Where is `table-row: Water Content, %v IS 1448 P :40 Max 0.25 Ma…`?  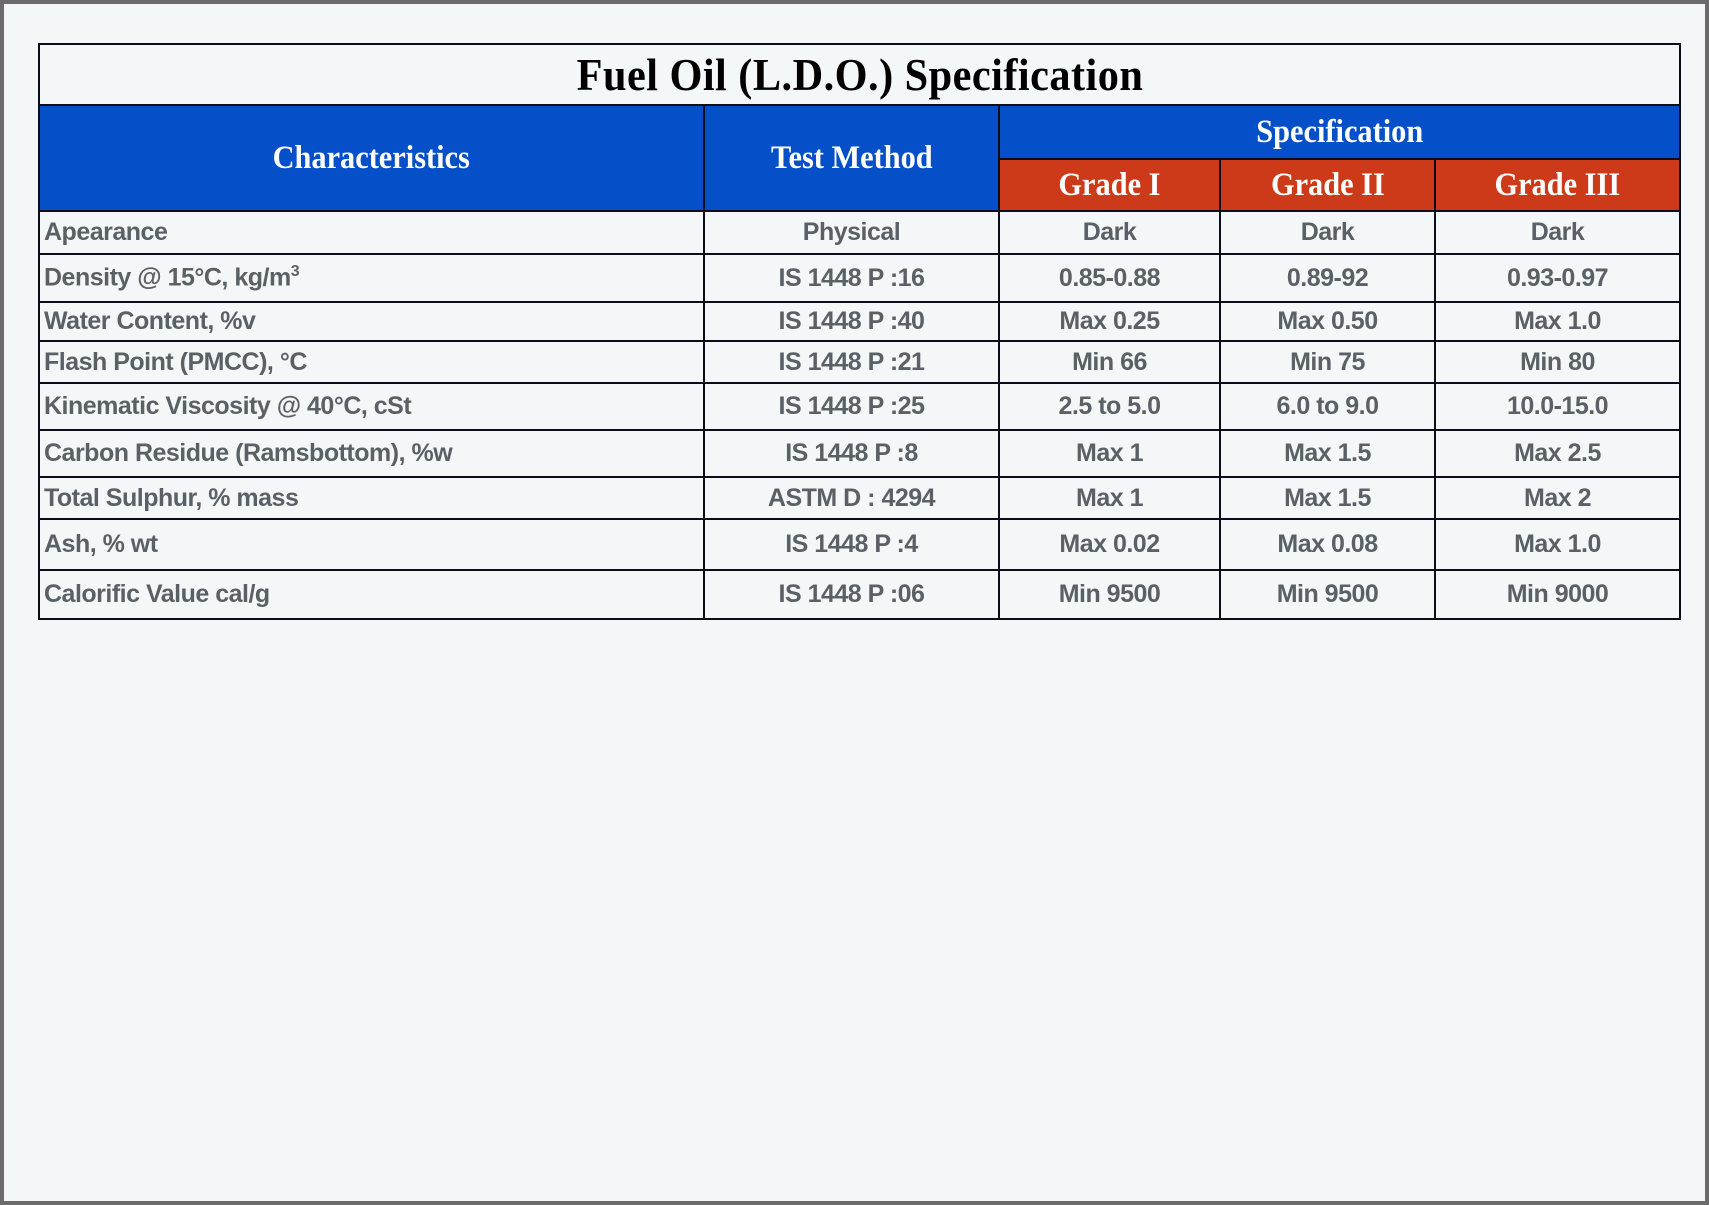 table-row: Water Content, %v IS 1448 P :40 Max 0.25 Ma… is located at coordinates (860, 321).